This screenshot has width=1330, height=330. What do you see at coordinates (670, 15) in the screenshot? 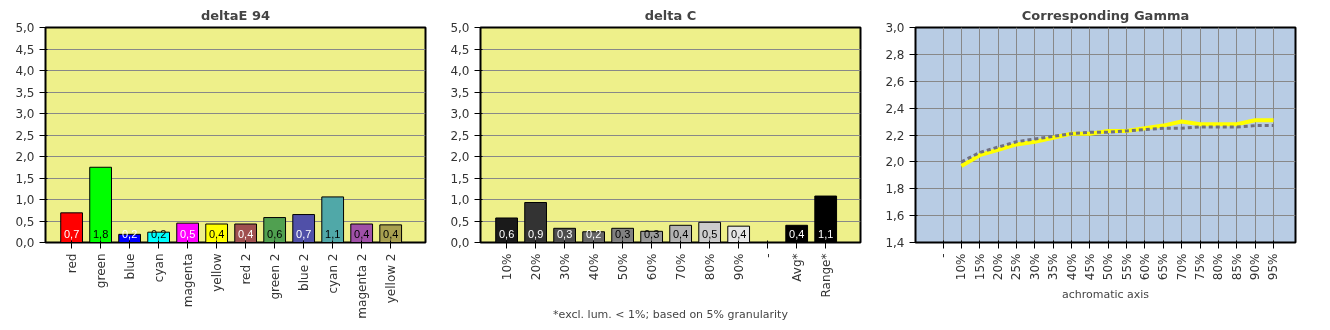
I see `chart-title: delta C` at bounding box center [670, 15].